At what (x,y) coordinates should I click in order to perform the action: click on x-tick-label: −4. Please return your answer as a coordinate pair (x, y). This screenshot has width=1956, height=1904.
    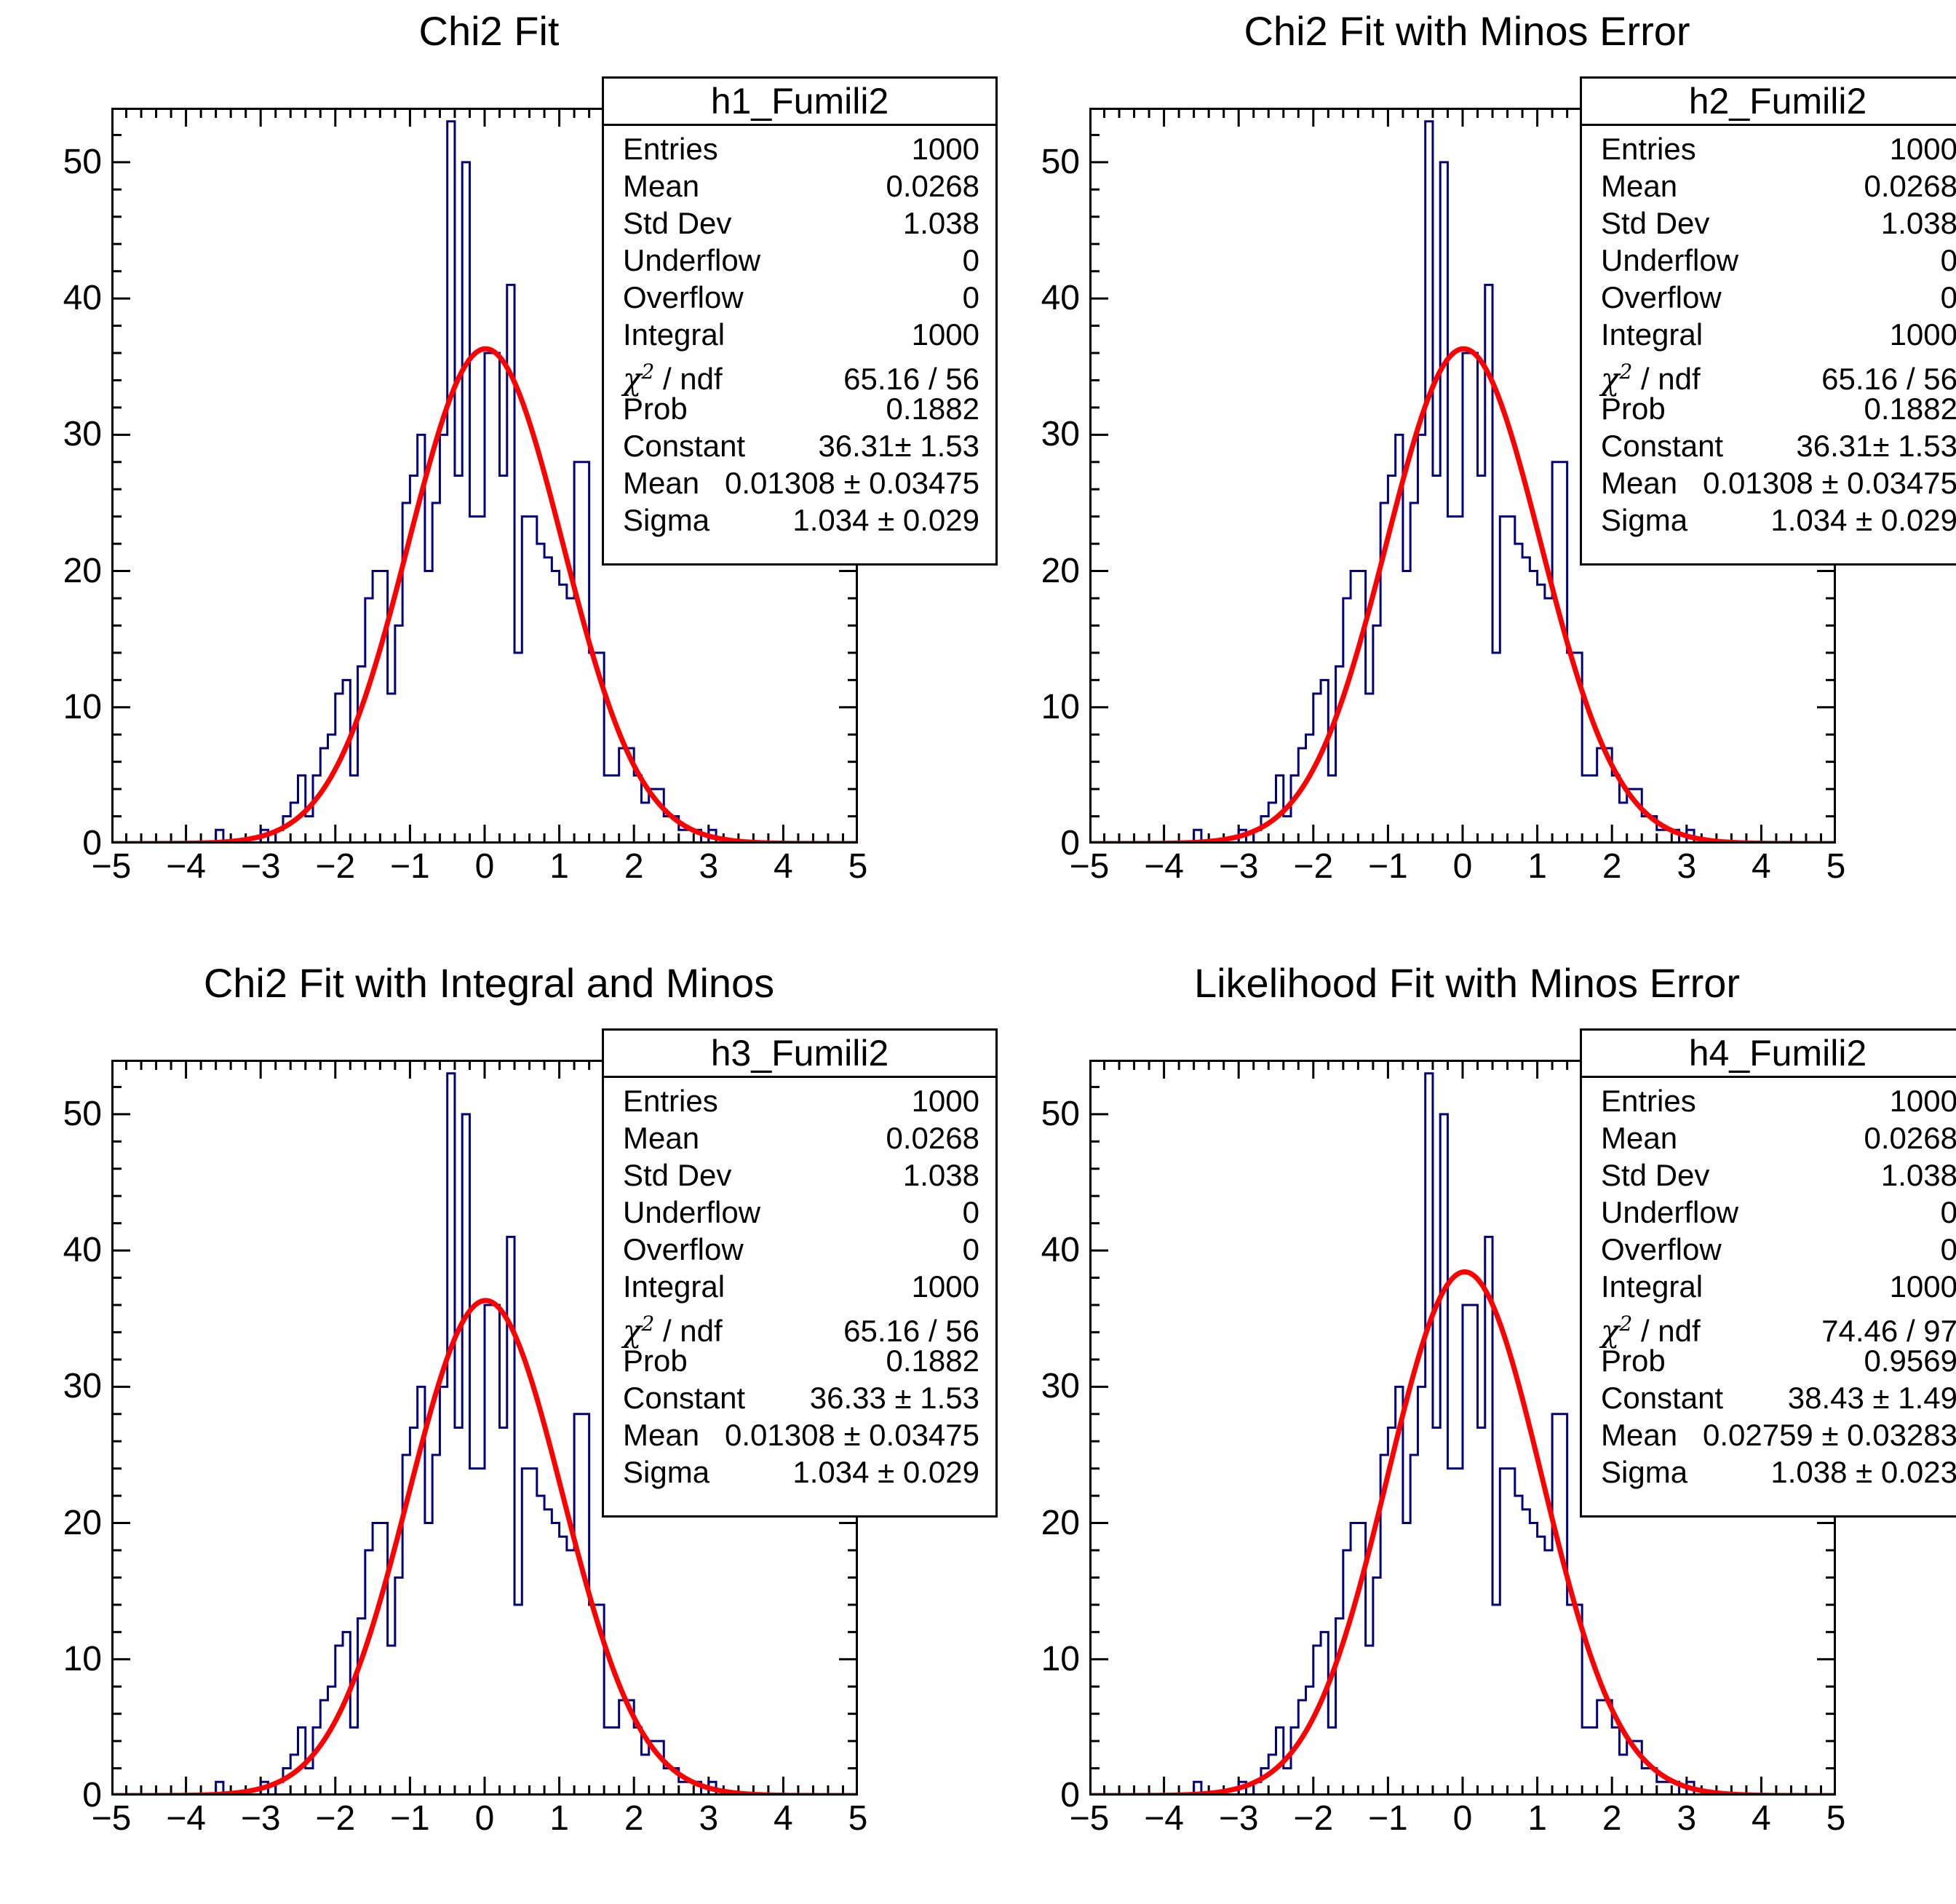
    Looking at the image, I should click on (186, 866).